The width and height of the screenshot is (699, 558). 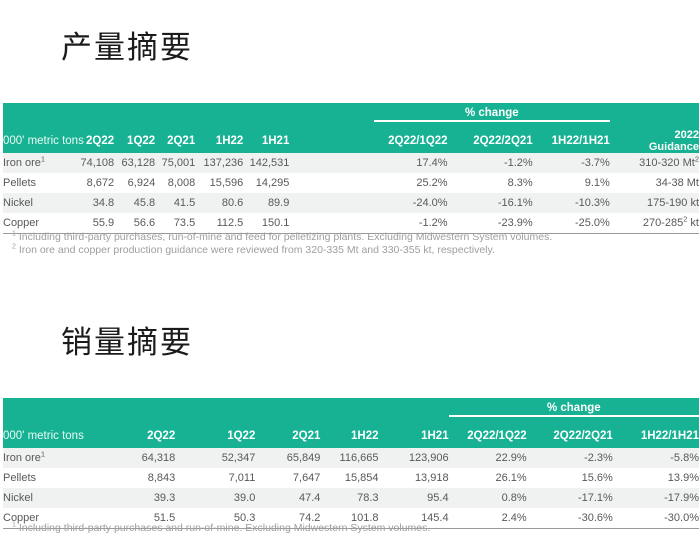 I want to click on value-cell: 56.6, so click(x=135, y=223).